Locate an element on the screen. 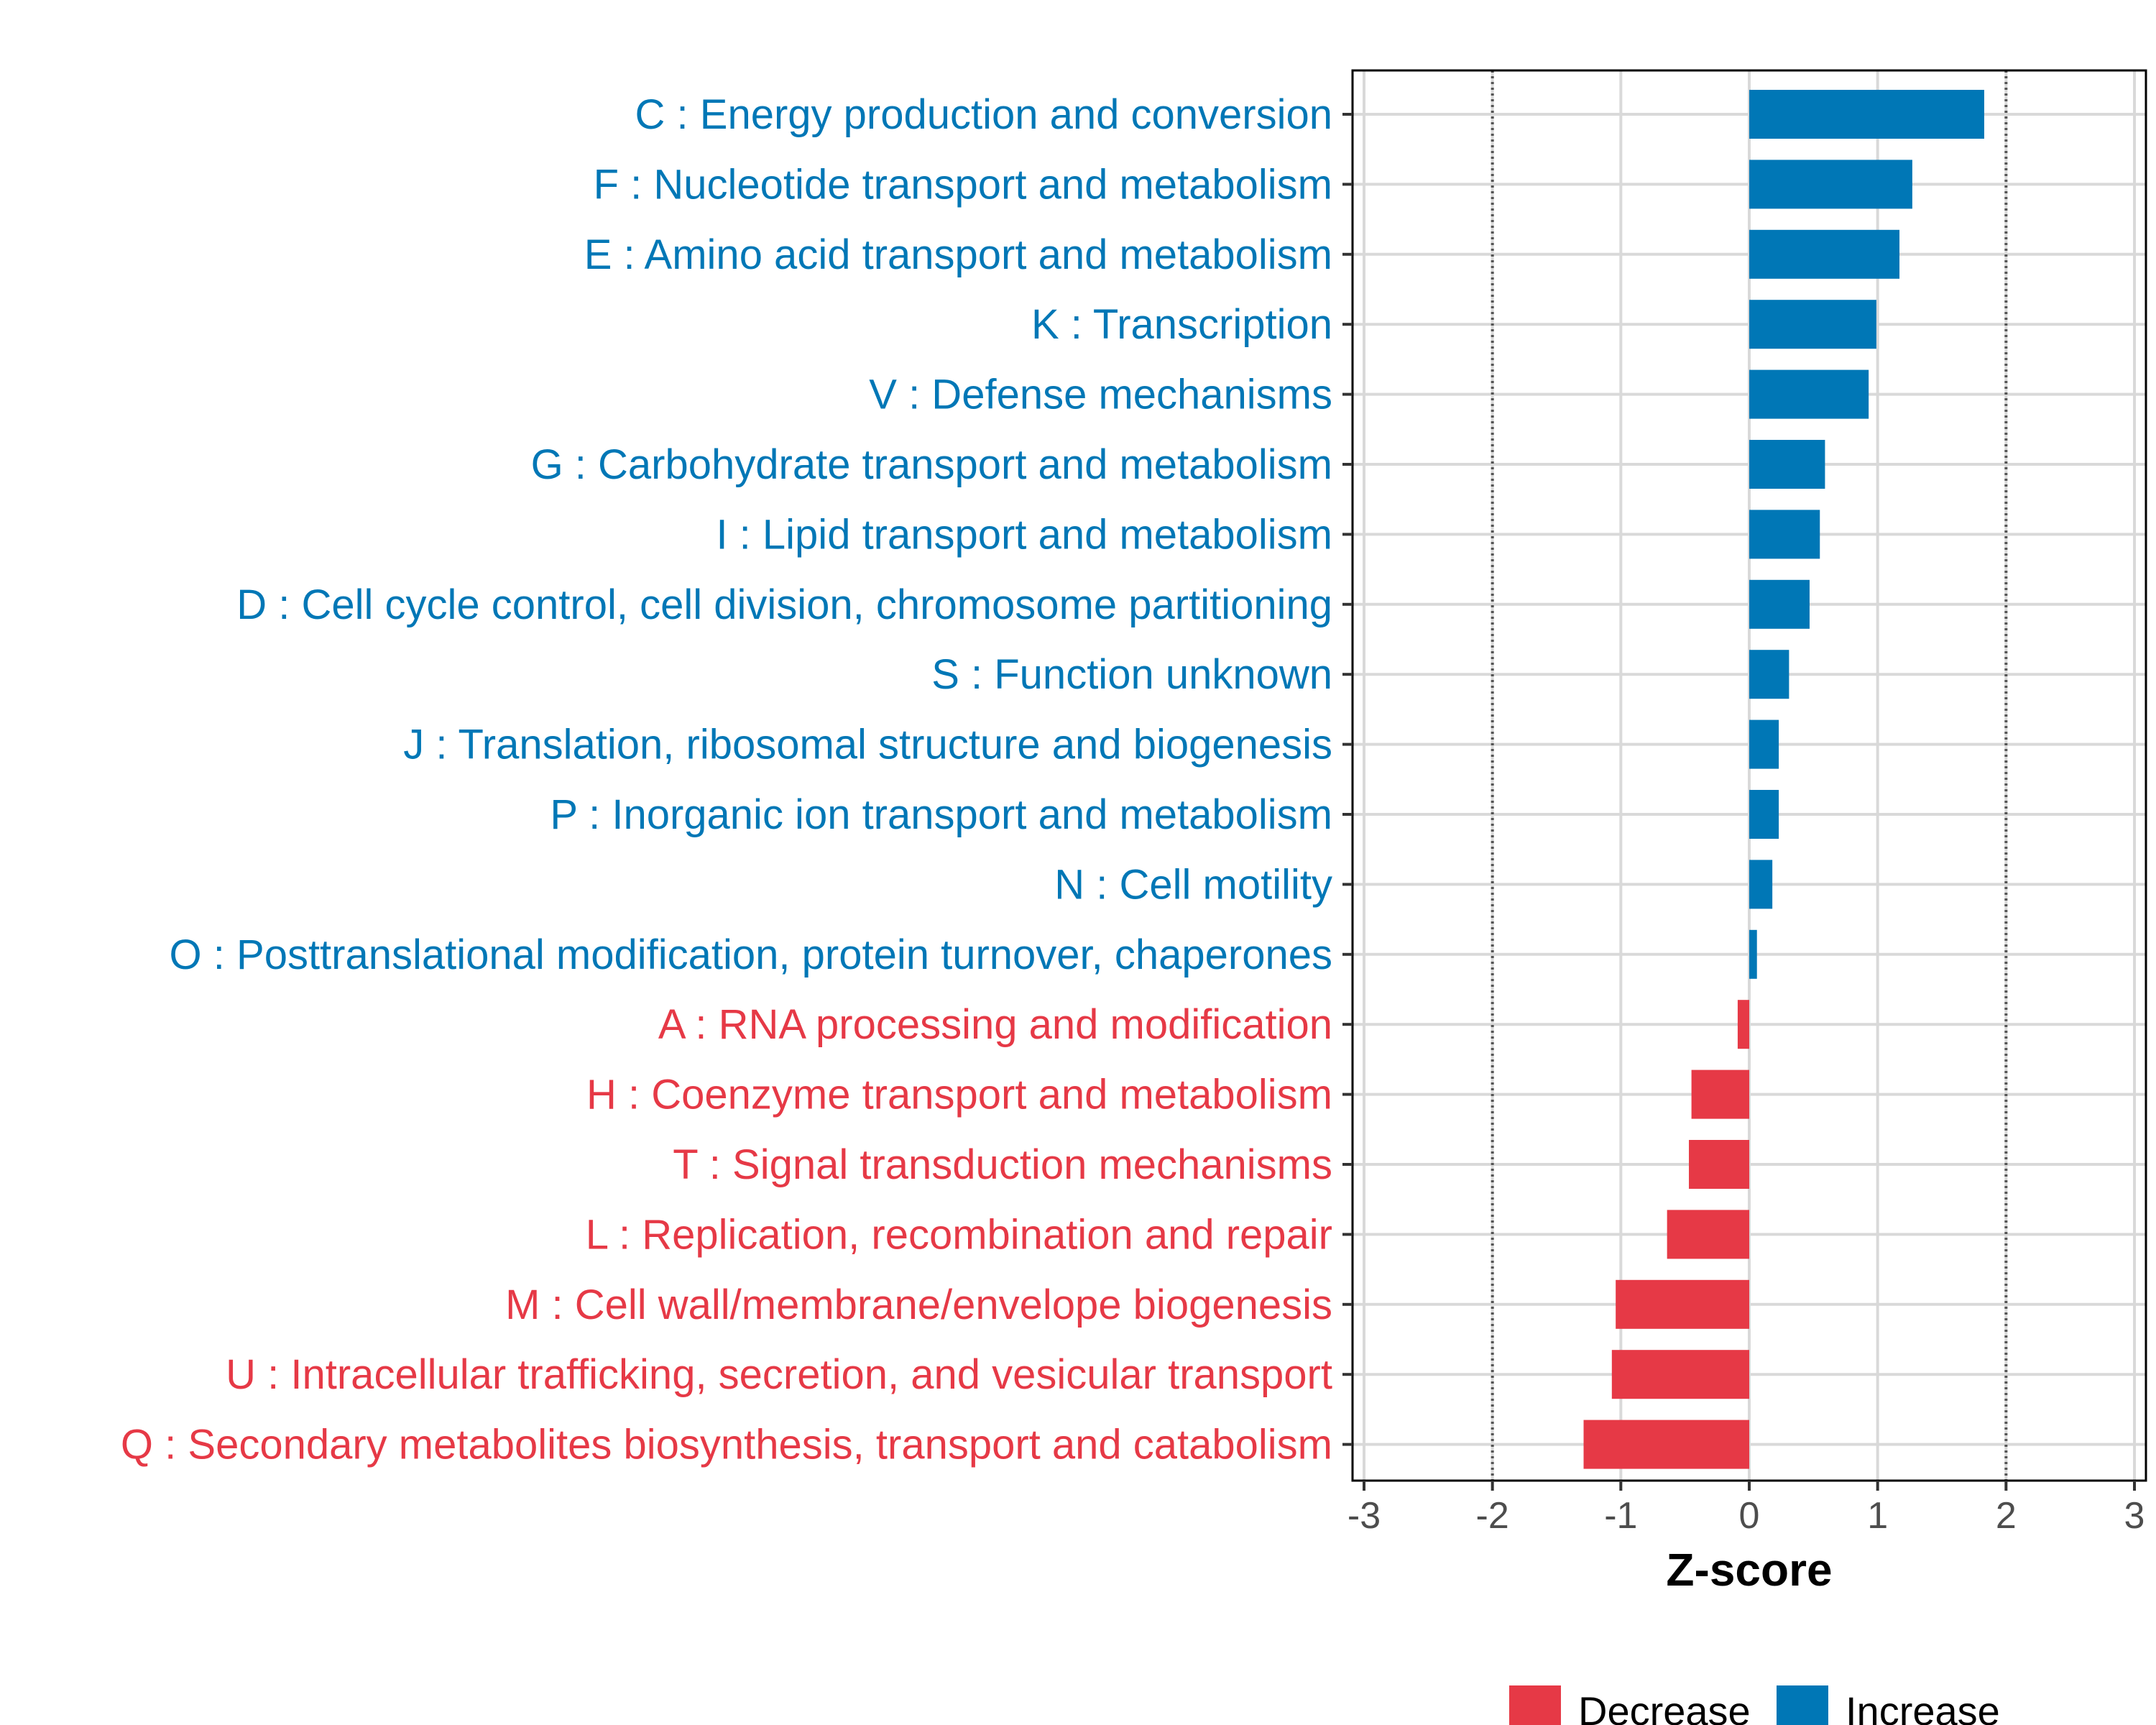  x-axis-title: Z-score is located at coordinates (1749, 1570).